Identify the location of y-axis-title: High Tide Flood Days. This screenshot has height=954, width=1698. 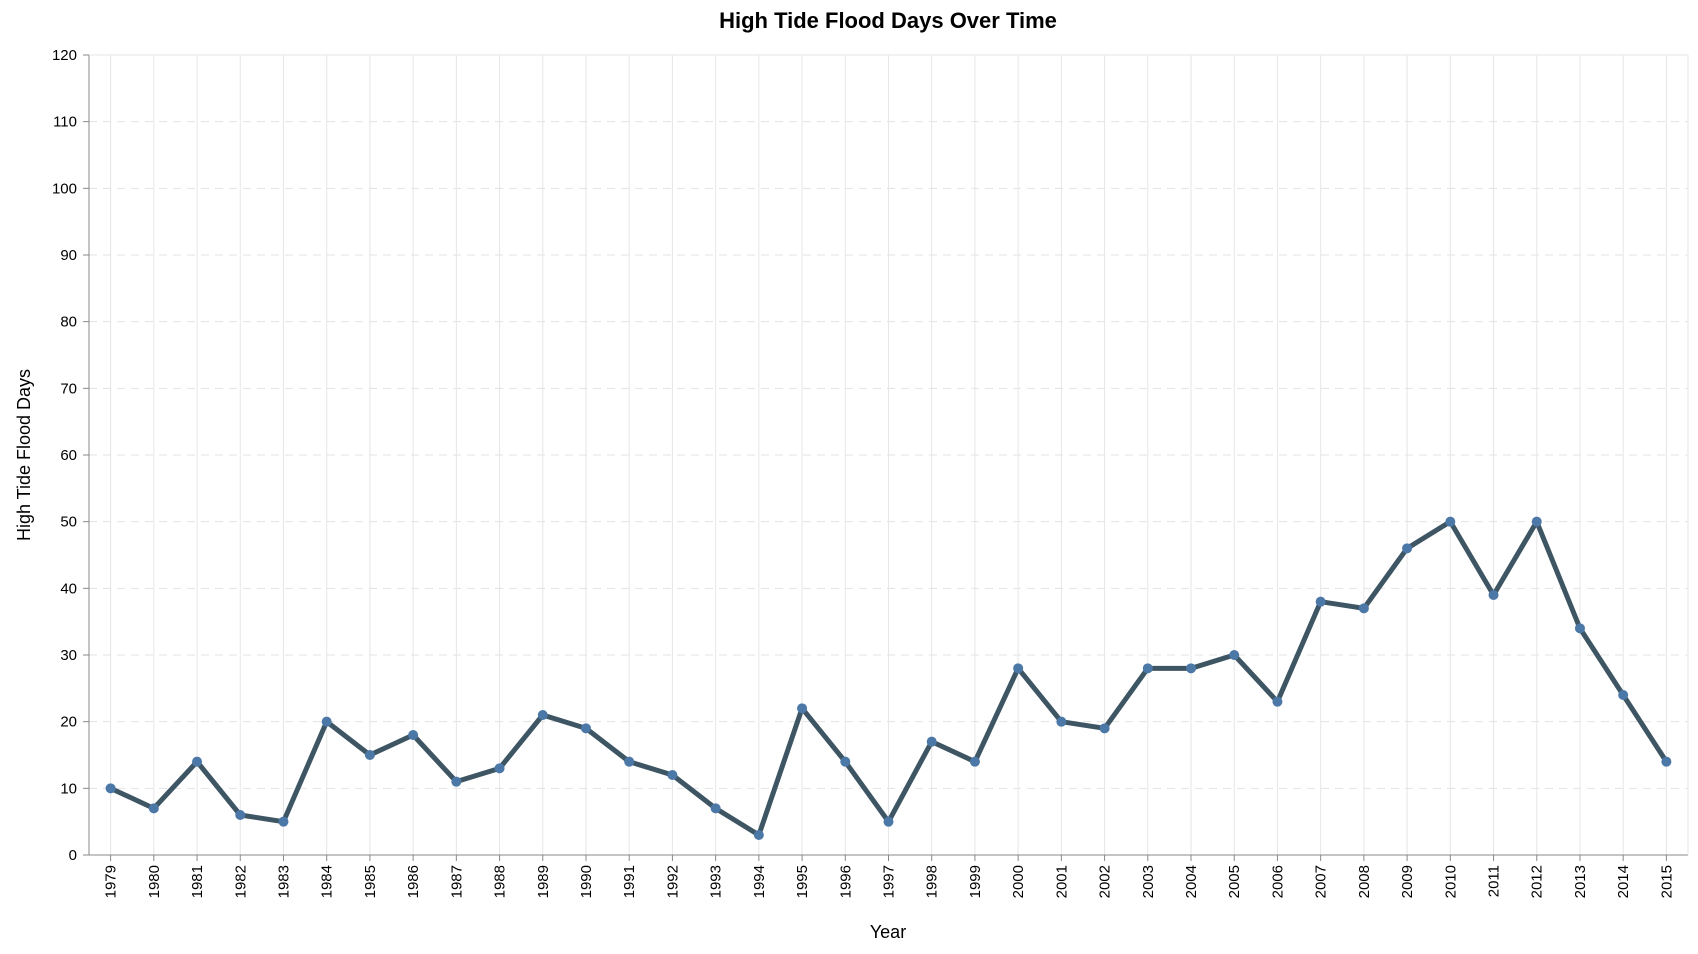
(24, 455).